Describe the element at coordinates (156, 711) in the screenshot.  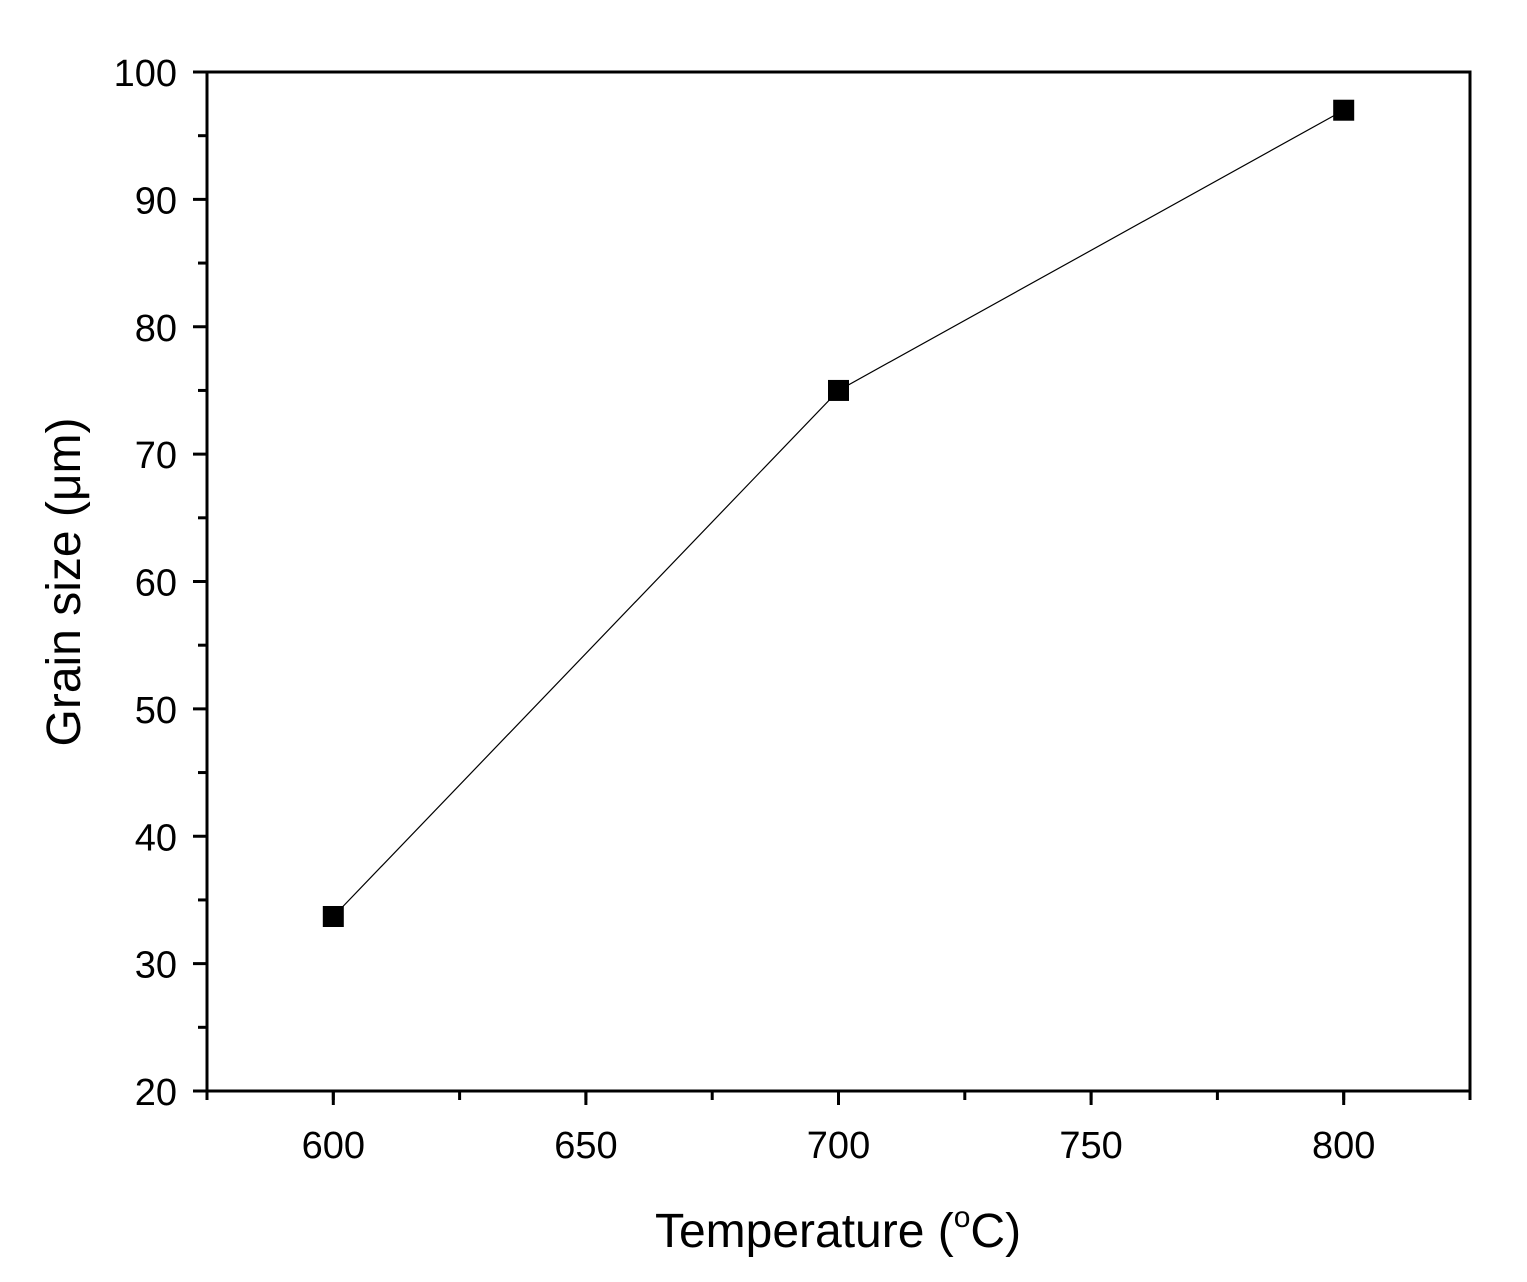
I see `y-tick-label: 50` at that location.